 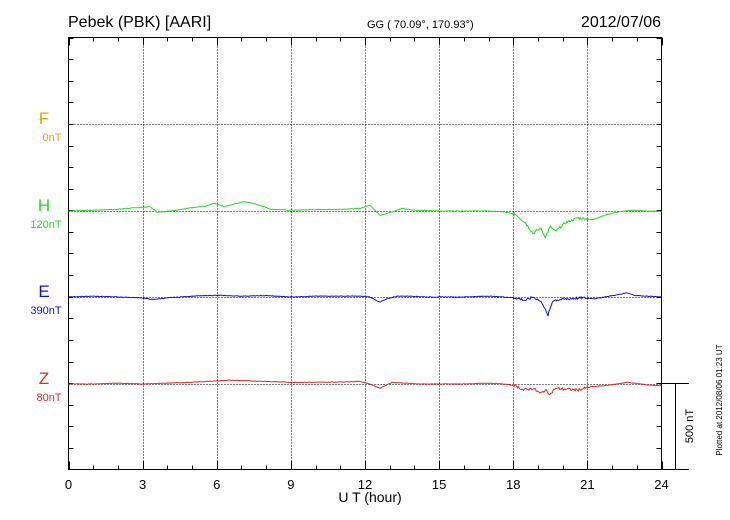 I want to click on x-tick-label-15: 15, so click(x=439, y=484).